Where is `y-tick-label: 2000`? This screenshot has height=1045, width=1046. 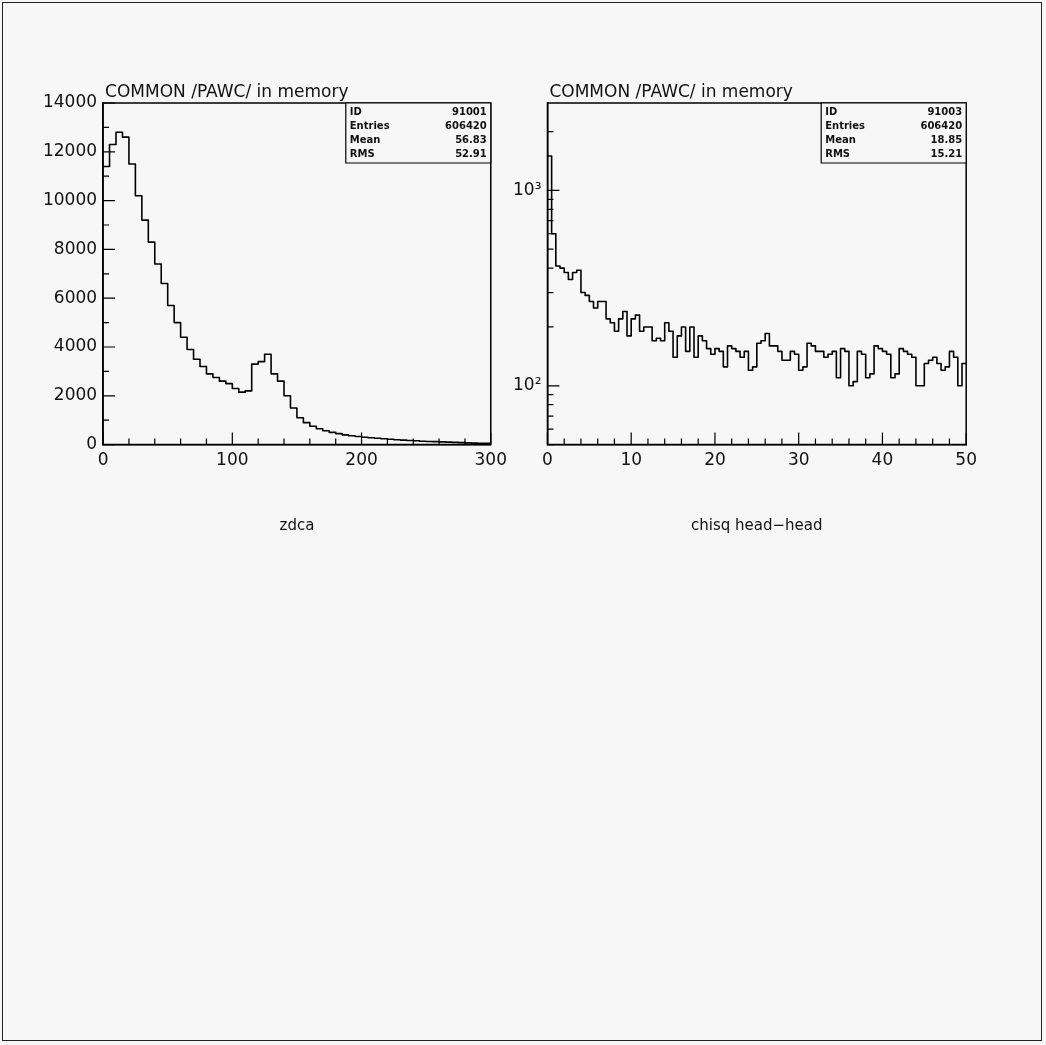 y-tick-label: 2000 is located at coordinates (75, 394).